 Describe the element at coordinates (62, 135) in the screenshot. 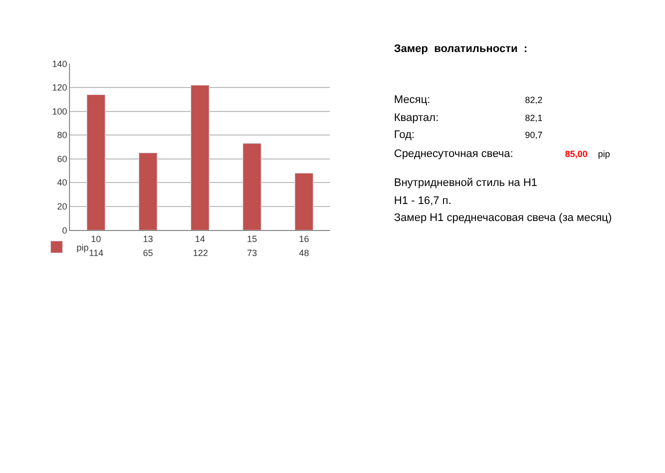

I see `y-tick-label: 80` at that location.